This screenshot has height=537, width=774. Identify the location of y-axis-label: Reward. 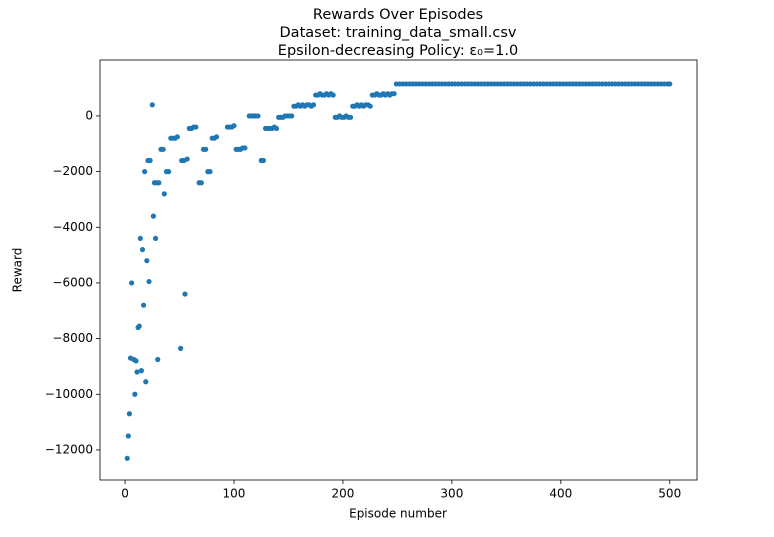
(18, 270).